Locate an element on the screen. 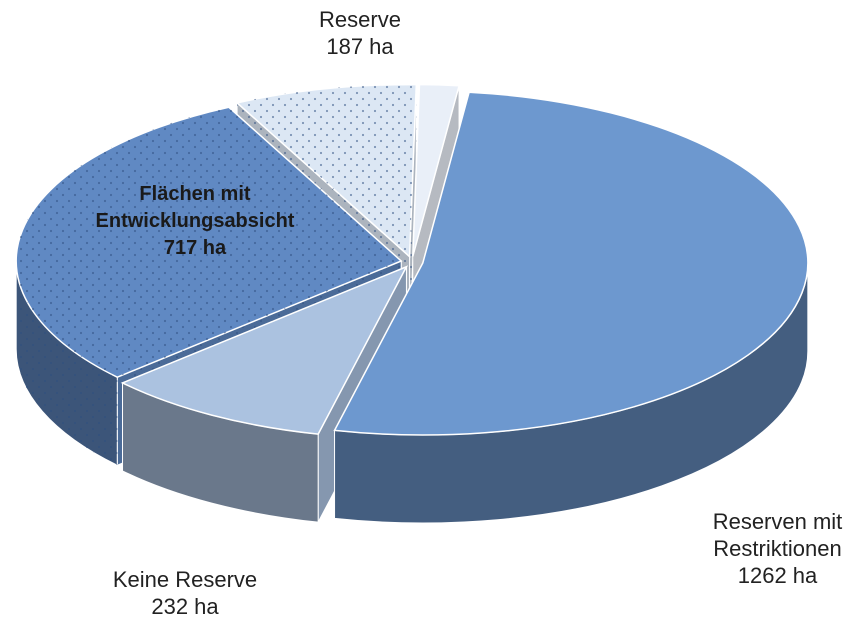 The height and width of the screenshot is (625, 865). value-label: 187 ha is located at coordinates (360, 46).